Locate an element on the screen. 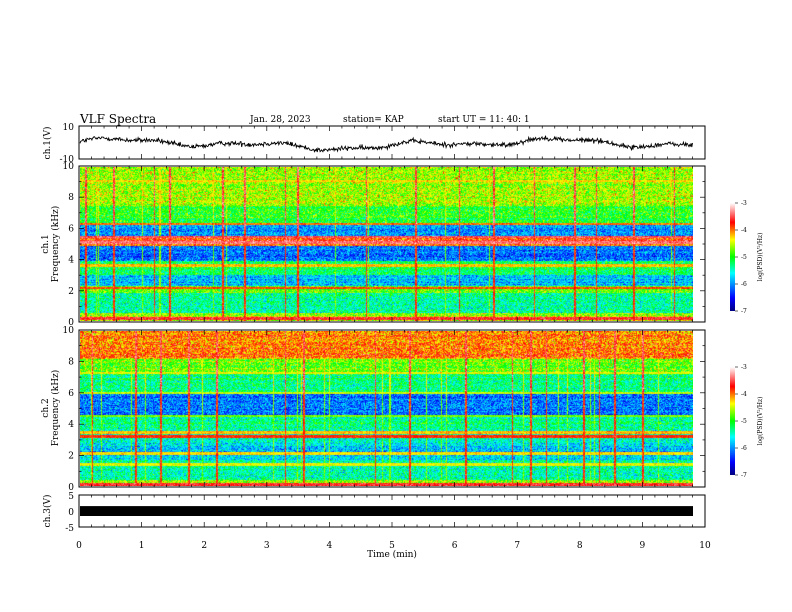  station-label: station= KAP is located at coordinates (373, 120).